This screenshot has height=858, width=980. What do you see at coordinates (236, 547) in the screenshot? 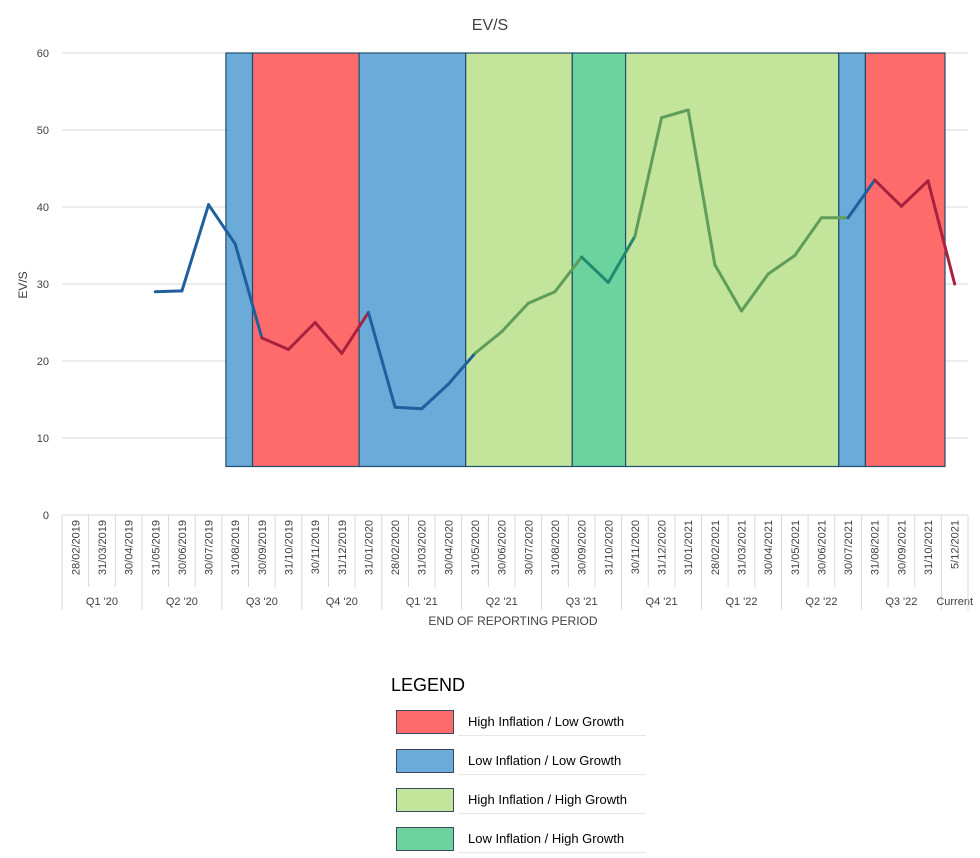
I see `x-tick-label: 31/08/2019` at bounding box center [236, 547].